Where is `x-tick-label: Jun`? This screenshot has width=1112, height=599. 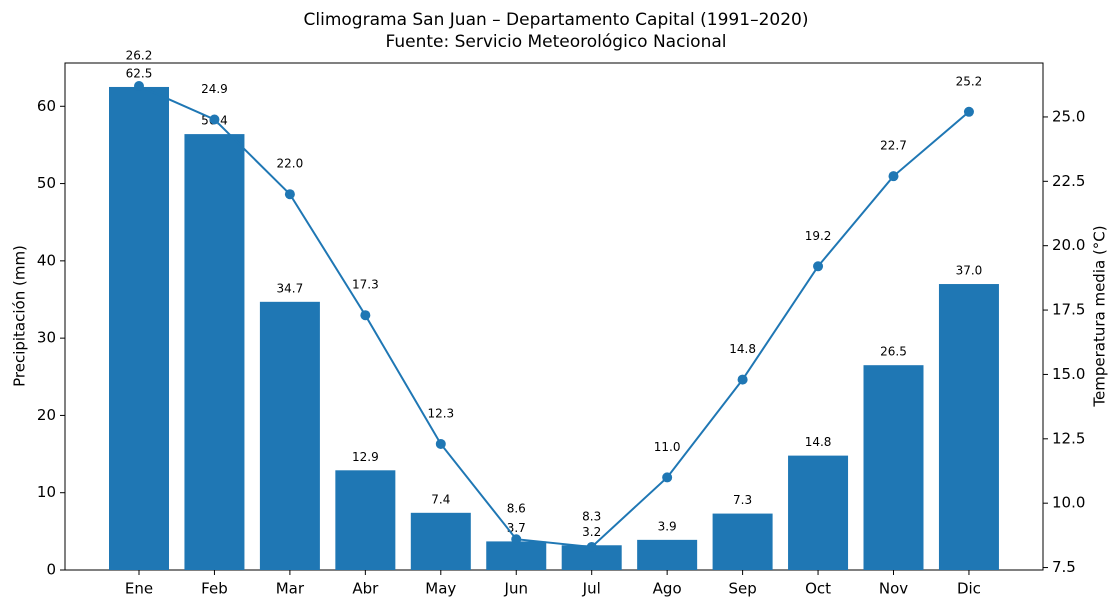
x-tick-label: Jun is located at coordinates (516, 589).